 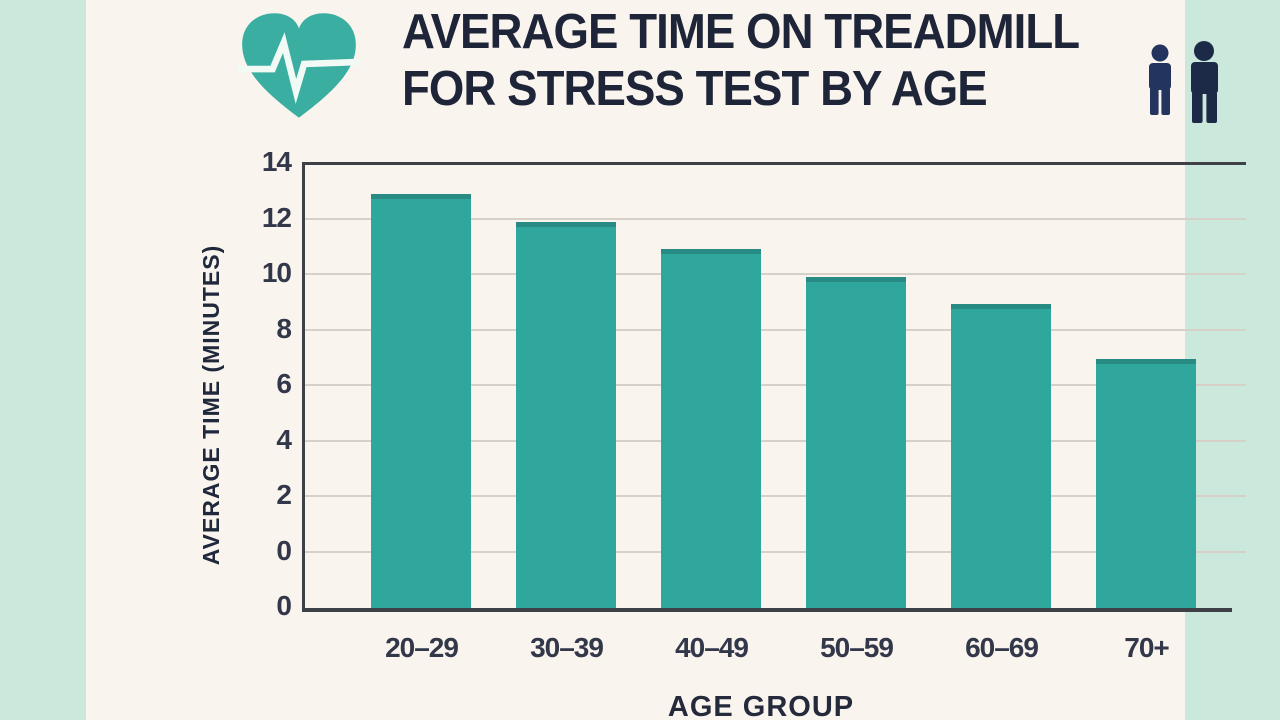 I want to click on y-tick-label: 2, so click(x=284, y=494).